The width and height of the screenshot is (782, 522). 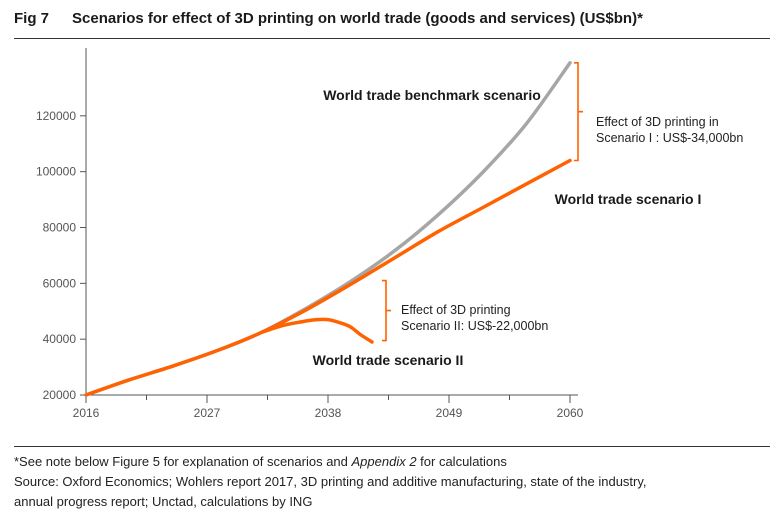 What do you see at coordinates (317, 330) in the screenshot?
I see `scenario-2-series-line` at bounding box center [317, 330].